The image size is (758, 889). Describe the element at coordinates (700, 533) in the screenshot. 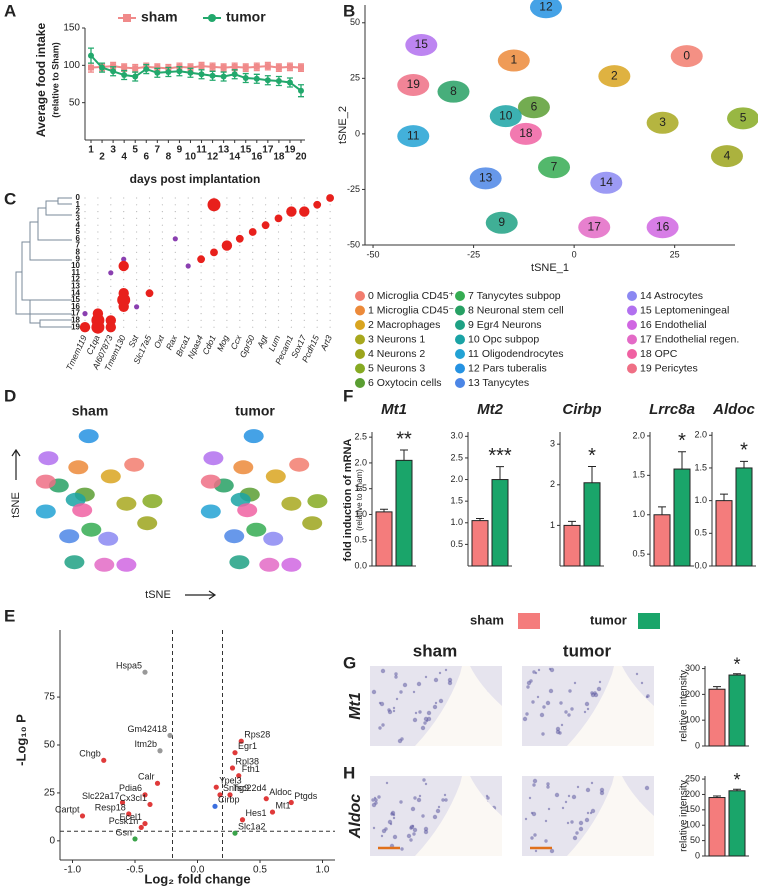

I see `y-tick-label: 0.5` at that location.